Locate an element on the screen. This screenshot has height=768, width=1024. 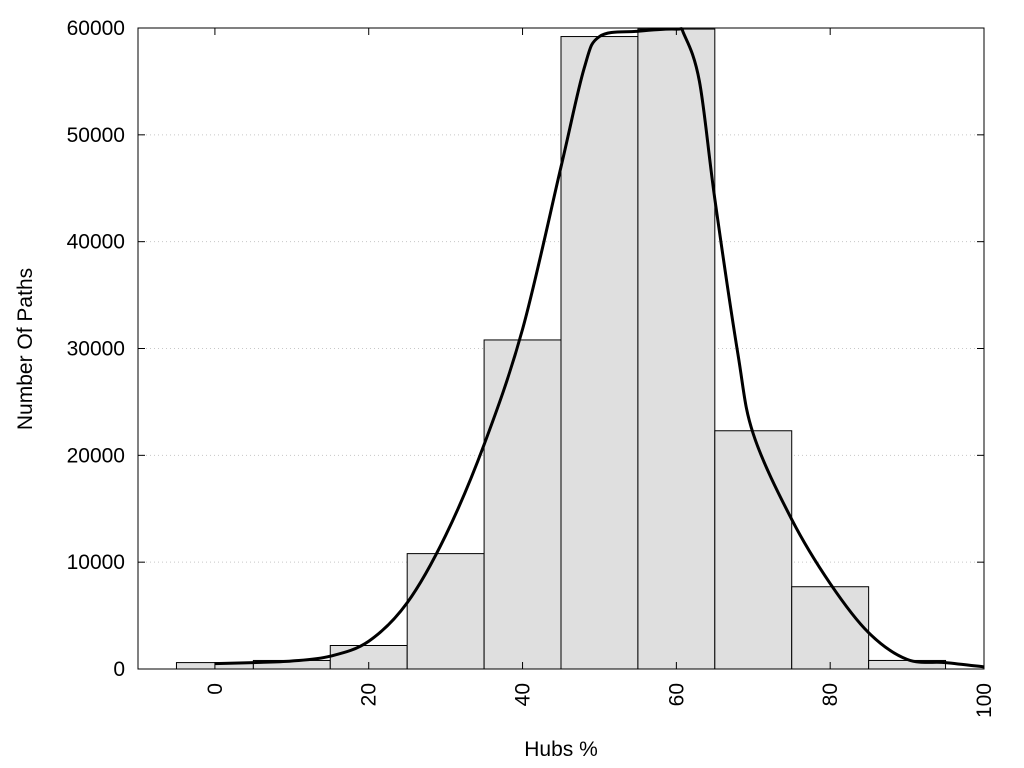
y-tick-label-0: 0 is located at coordinates (119, 669).